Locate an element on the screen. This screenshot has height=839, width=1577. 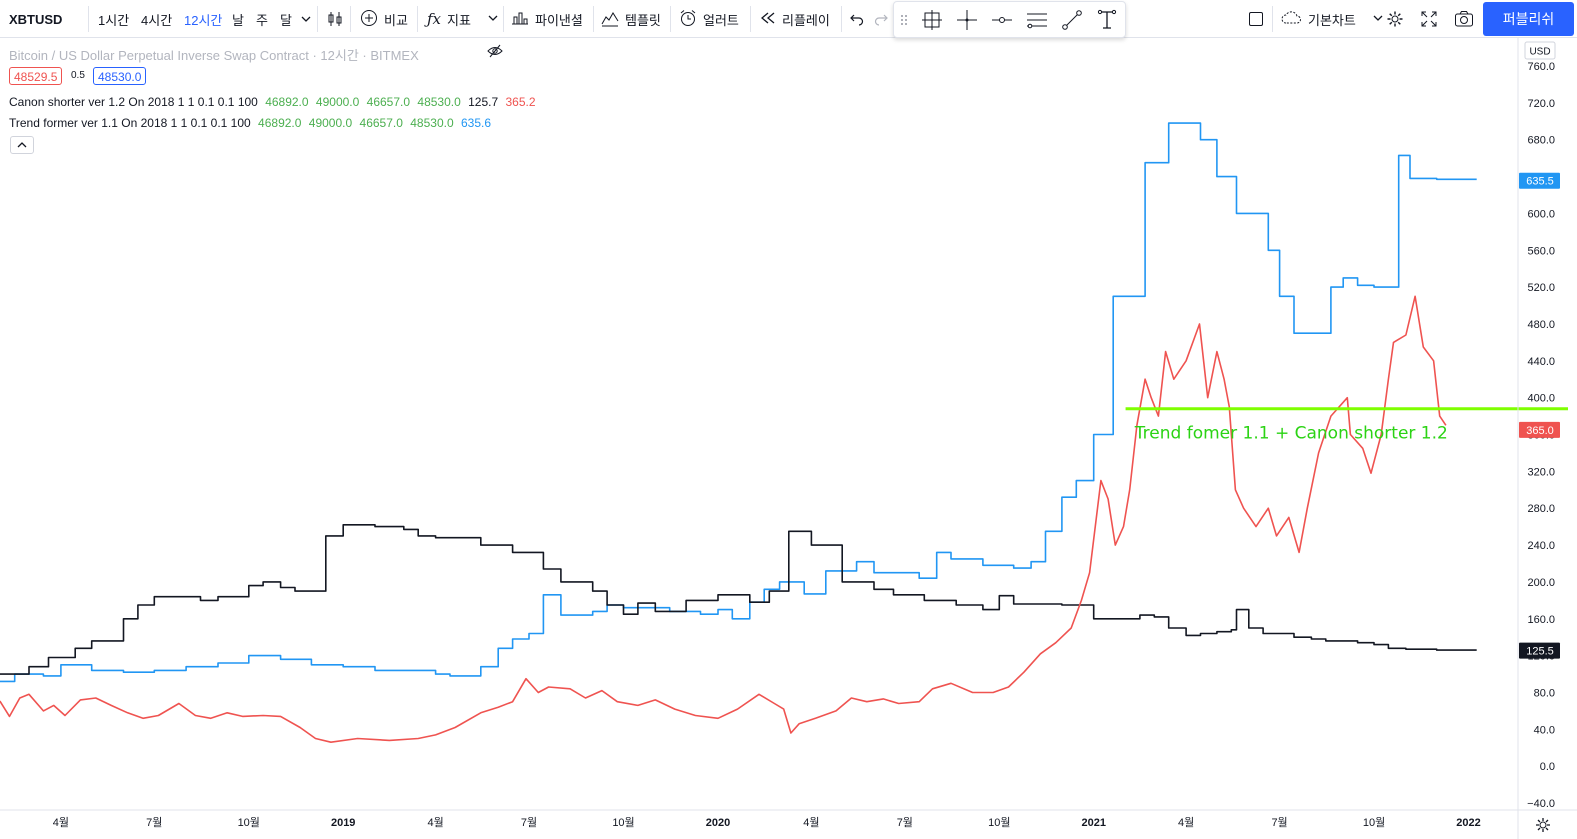
compare-label: 비교 is located at coordinates (396, 20).